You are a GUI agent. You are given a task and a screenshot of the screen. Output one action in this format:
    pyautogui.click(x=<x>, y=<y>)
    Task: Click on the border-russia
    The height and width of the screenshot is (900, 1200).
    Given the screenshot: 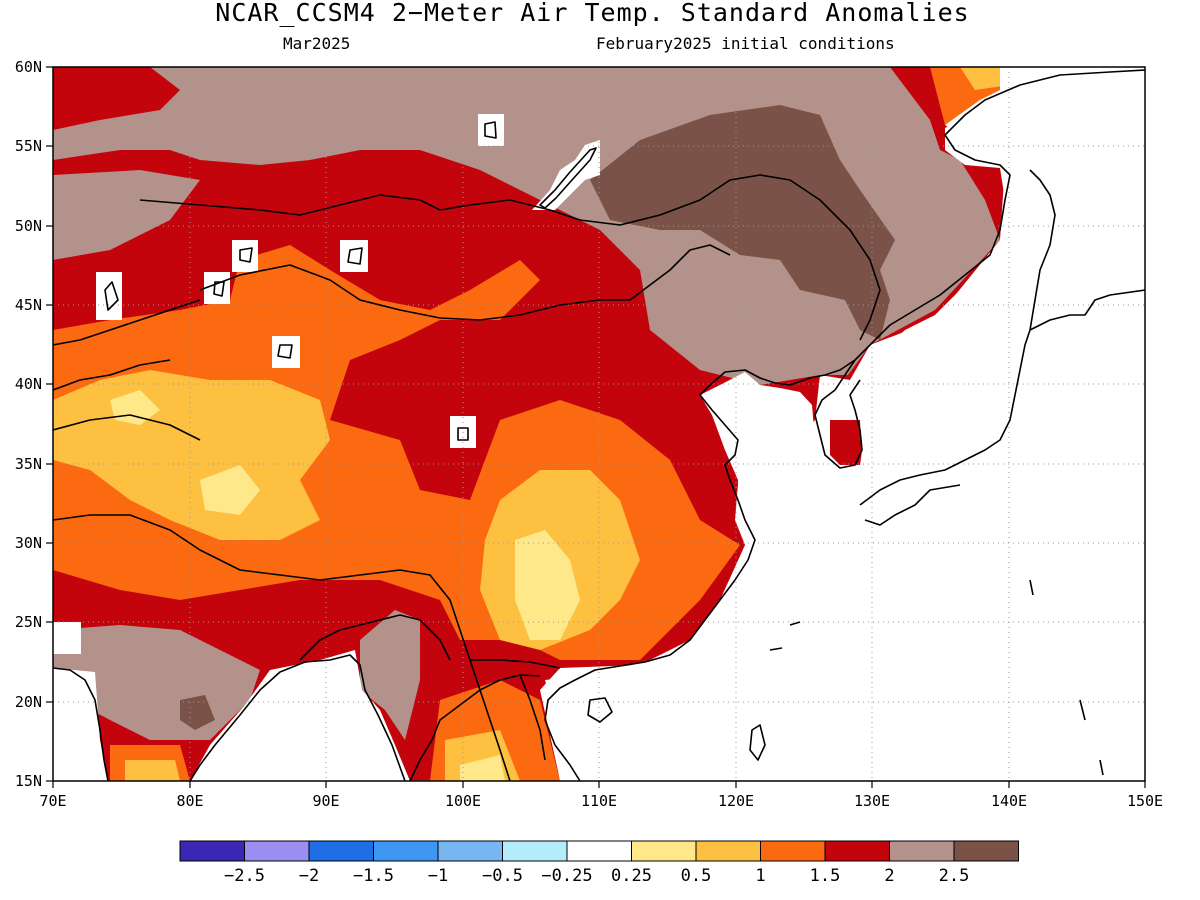 What is the action you would take?
    pyautogui.click(x=510, y=257)
    